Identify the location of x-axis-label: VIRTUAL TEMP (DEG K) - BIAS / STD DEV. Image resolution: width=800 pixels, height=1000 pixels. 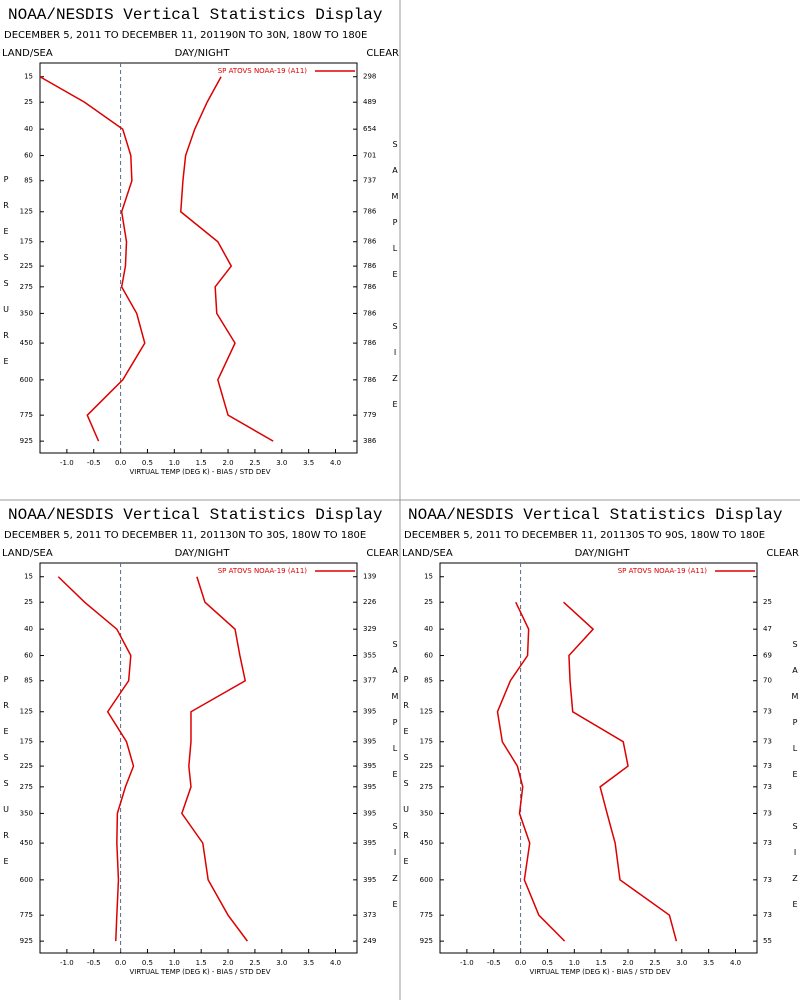
(599, 972).